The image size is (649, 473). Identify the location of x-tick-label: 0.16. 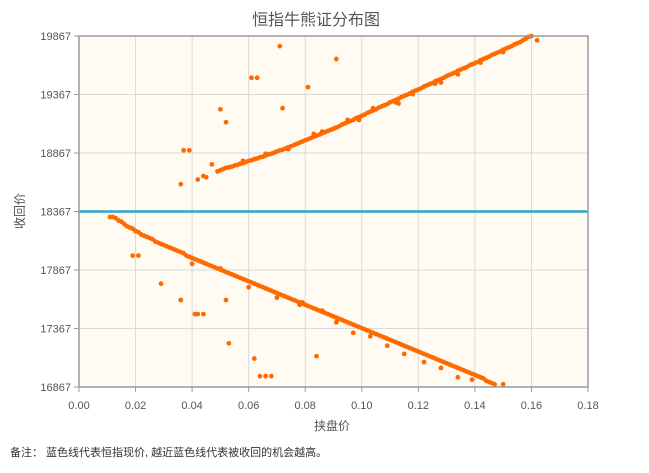
(531, 406).